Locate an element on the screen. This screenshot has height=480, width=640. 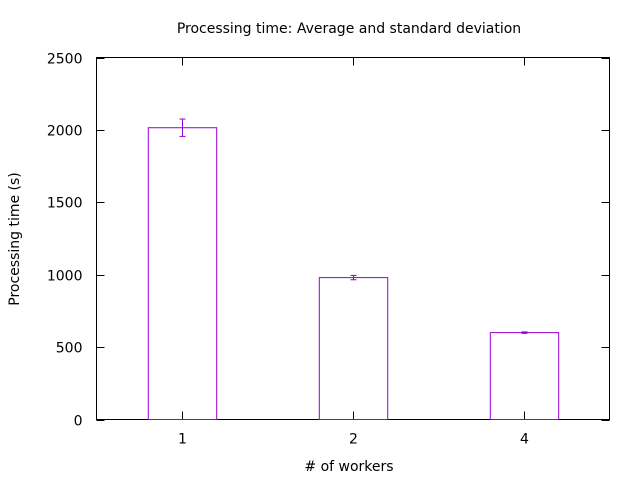
y-tick-label: 1500 is located at coordinates (65, 204).